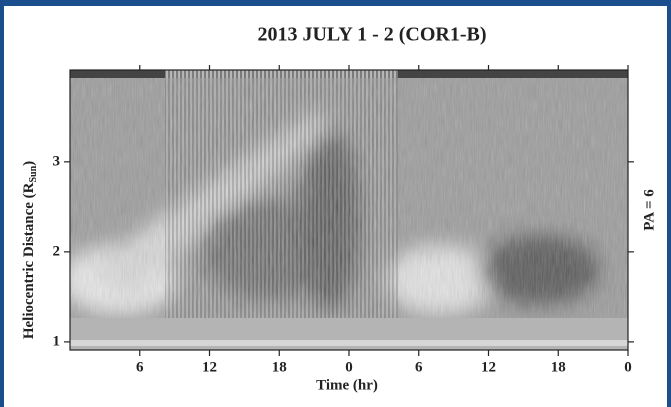 This screenshot has width=671, height=407. Describe the element at coordinates (33, 173) in the screenshot. I see `y-label-sub: Sun` at that location.